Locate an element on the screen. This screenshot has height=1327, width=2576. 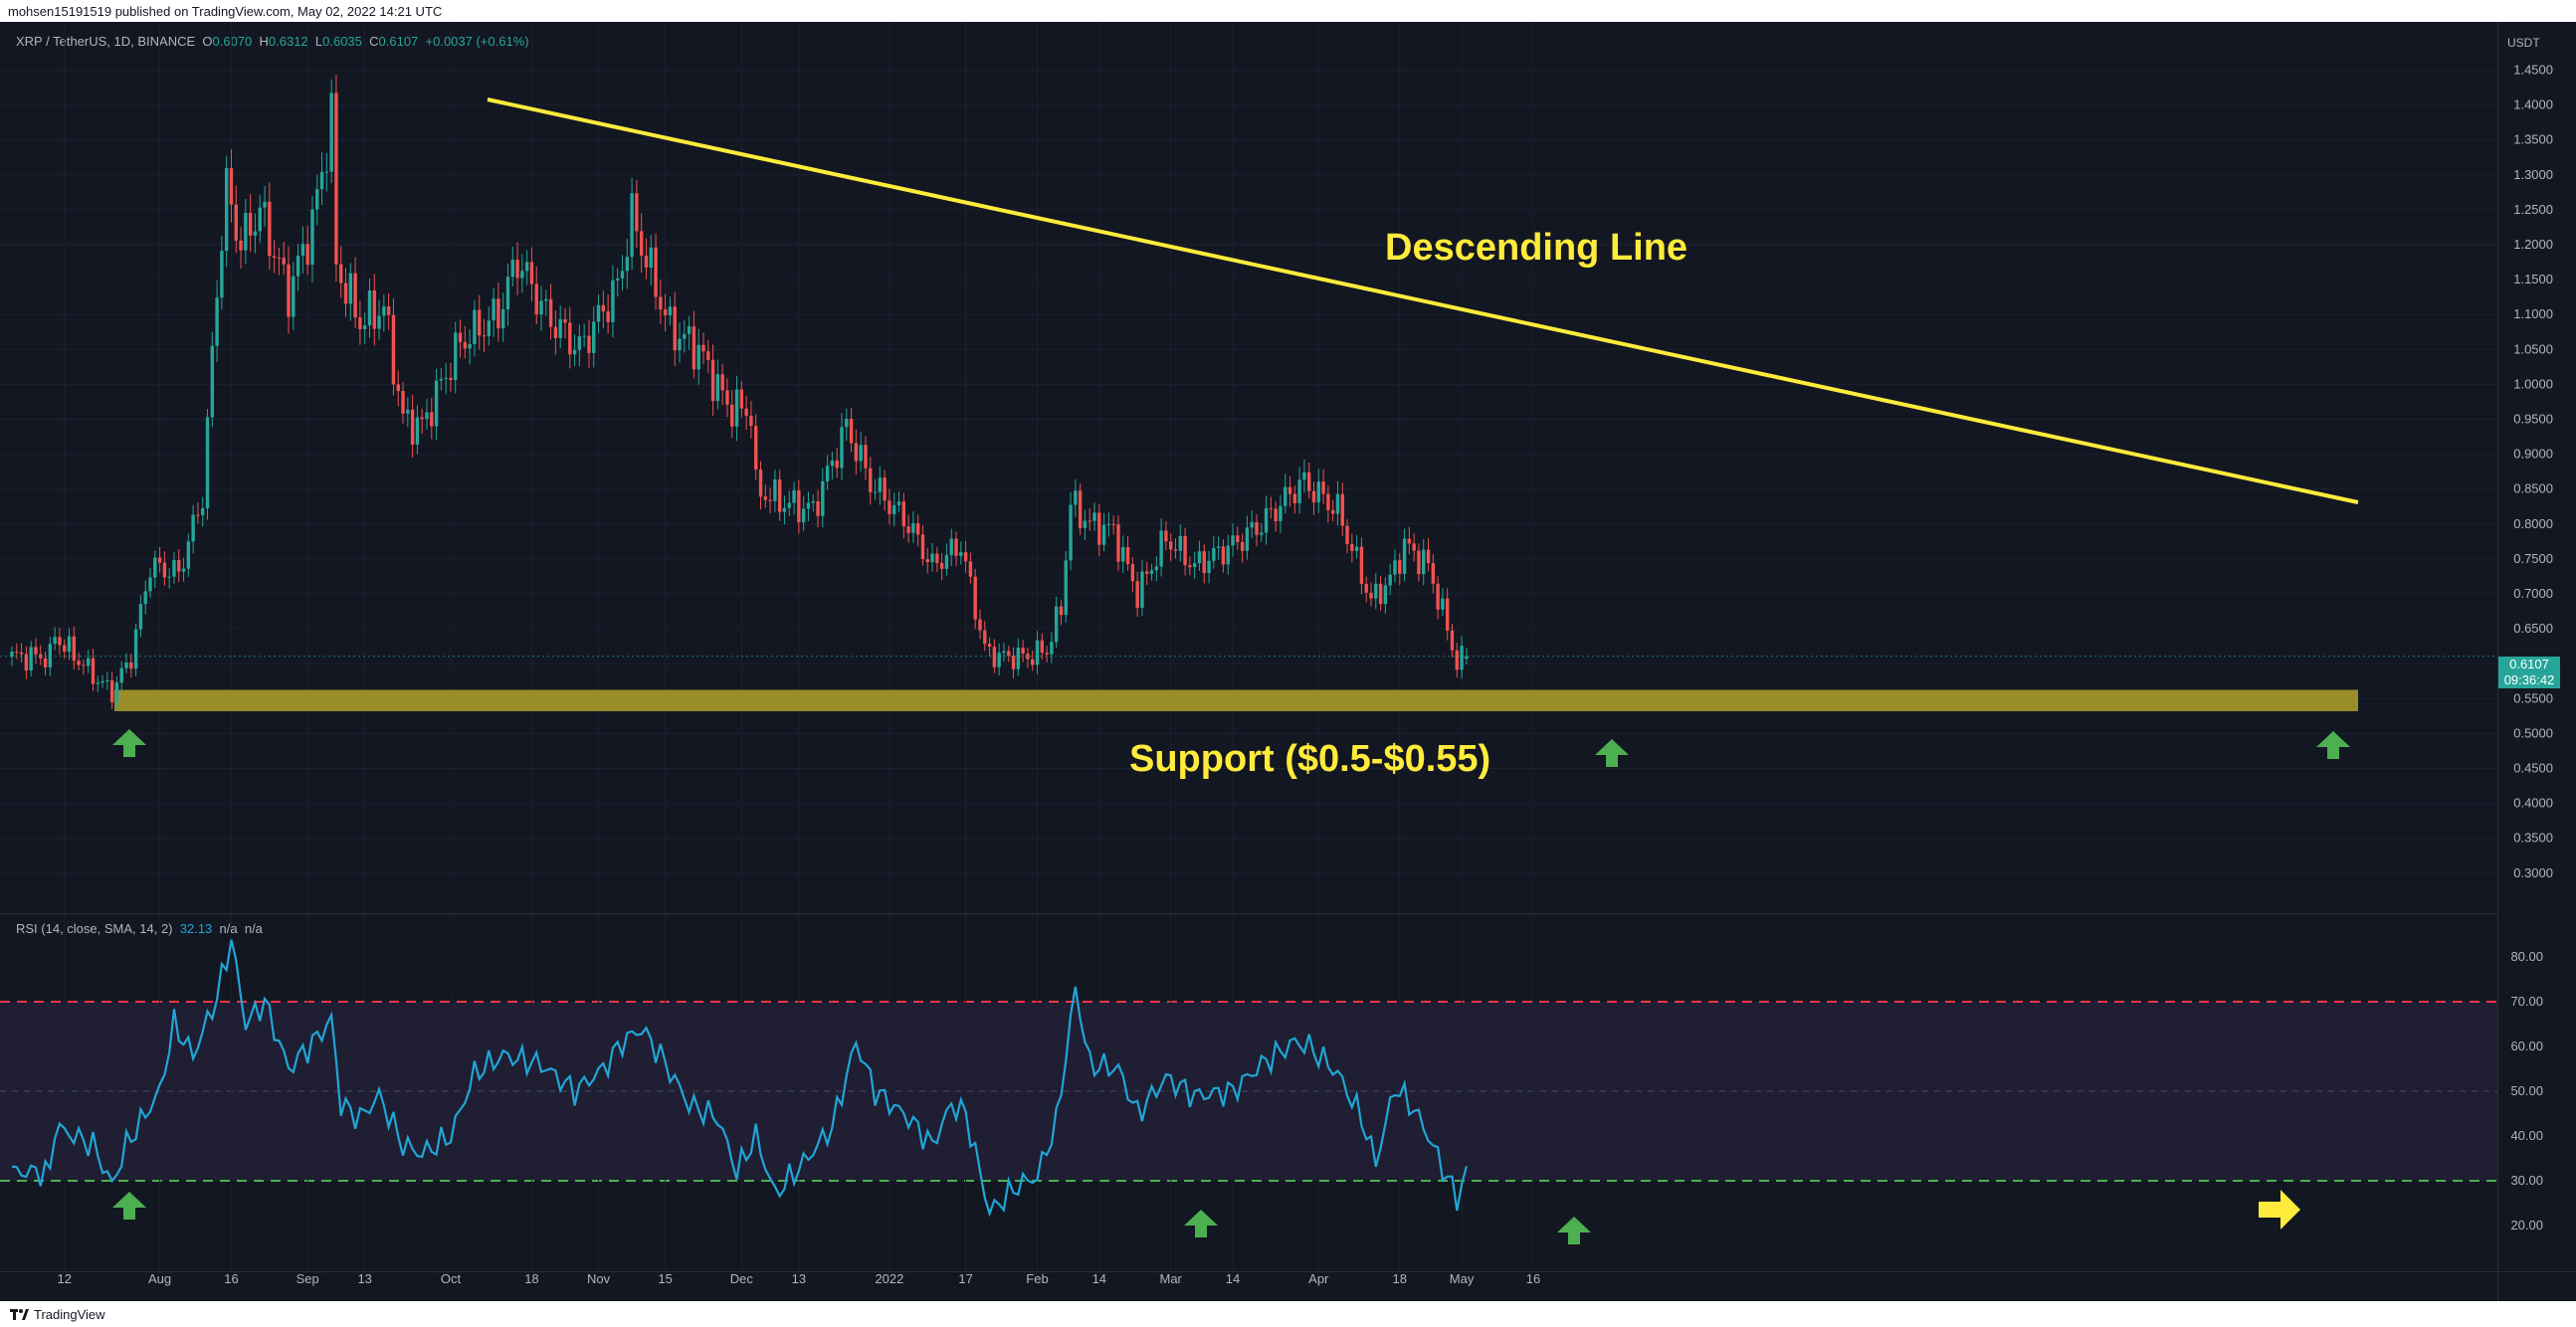
low-label: L is located at coordinates (318, 41).